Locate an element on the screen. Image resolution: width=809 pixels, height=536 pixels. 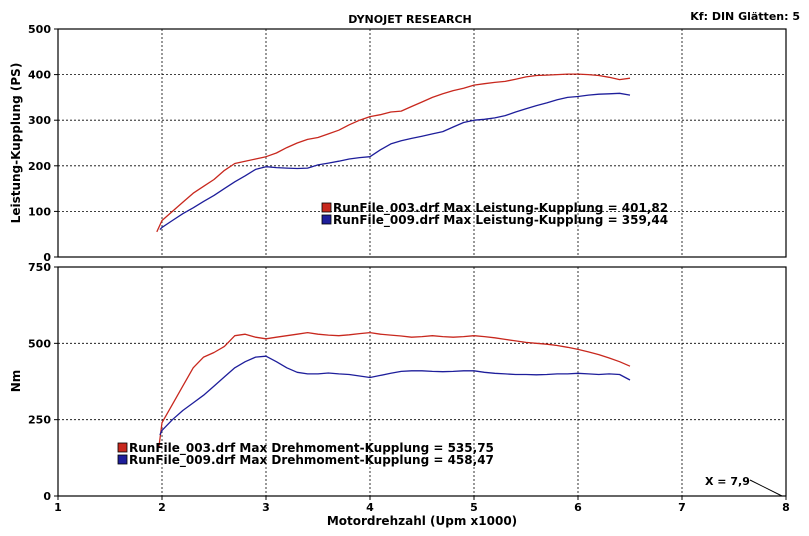
torque-series-lines is located at coordinates (394, 389).